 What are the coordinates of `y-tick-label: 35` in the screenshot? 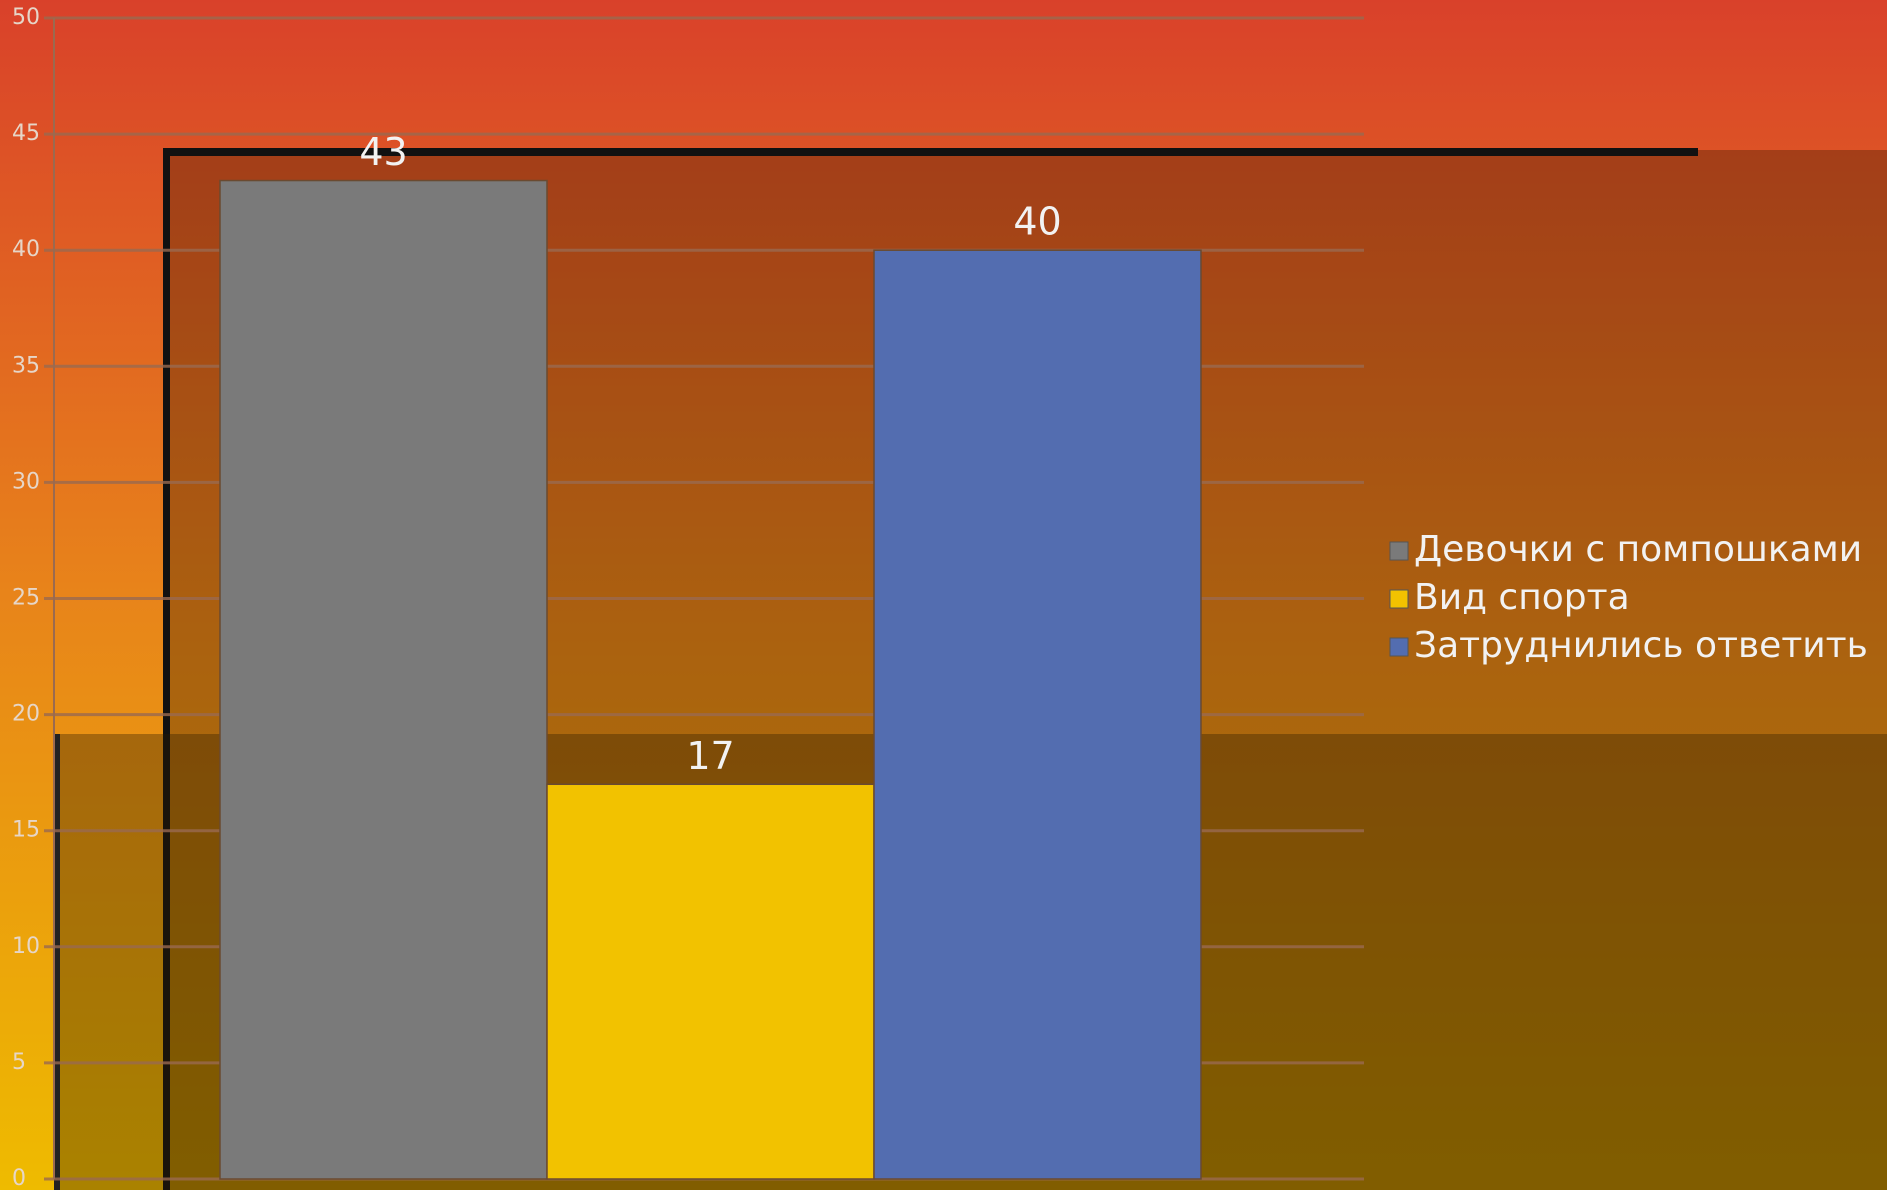 It's located at (26, 365).